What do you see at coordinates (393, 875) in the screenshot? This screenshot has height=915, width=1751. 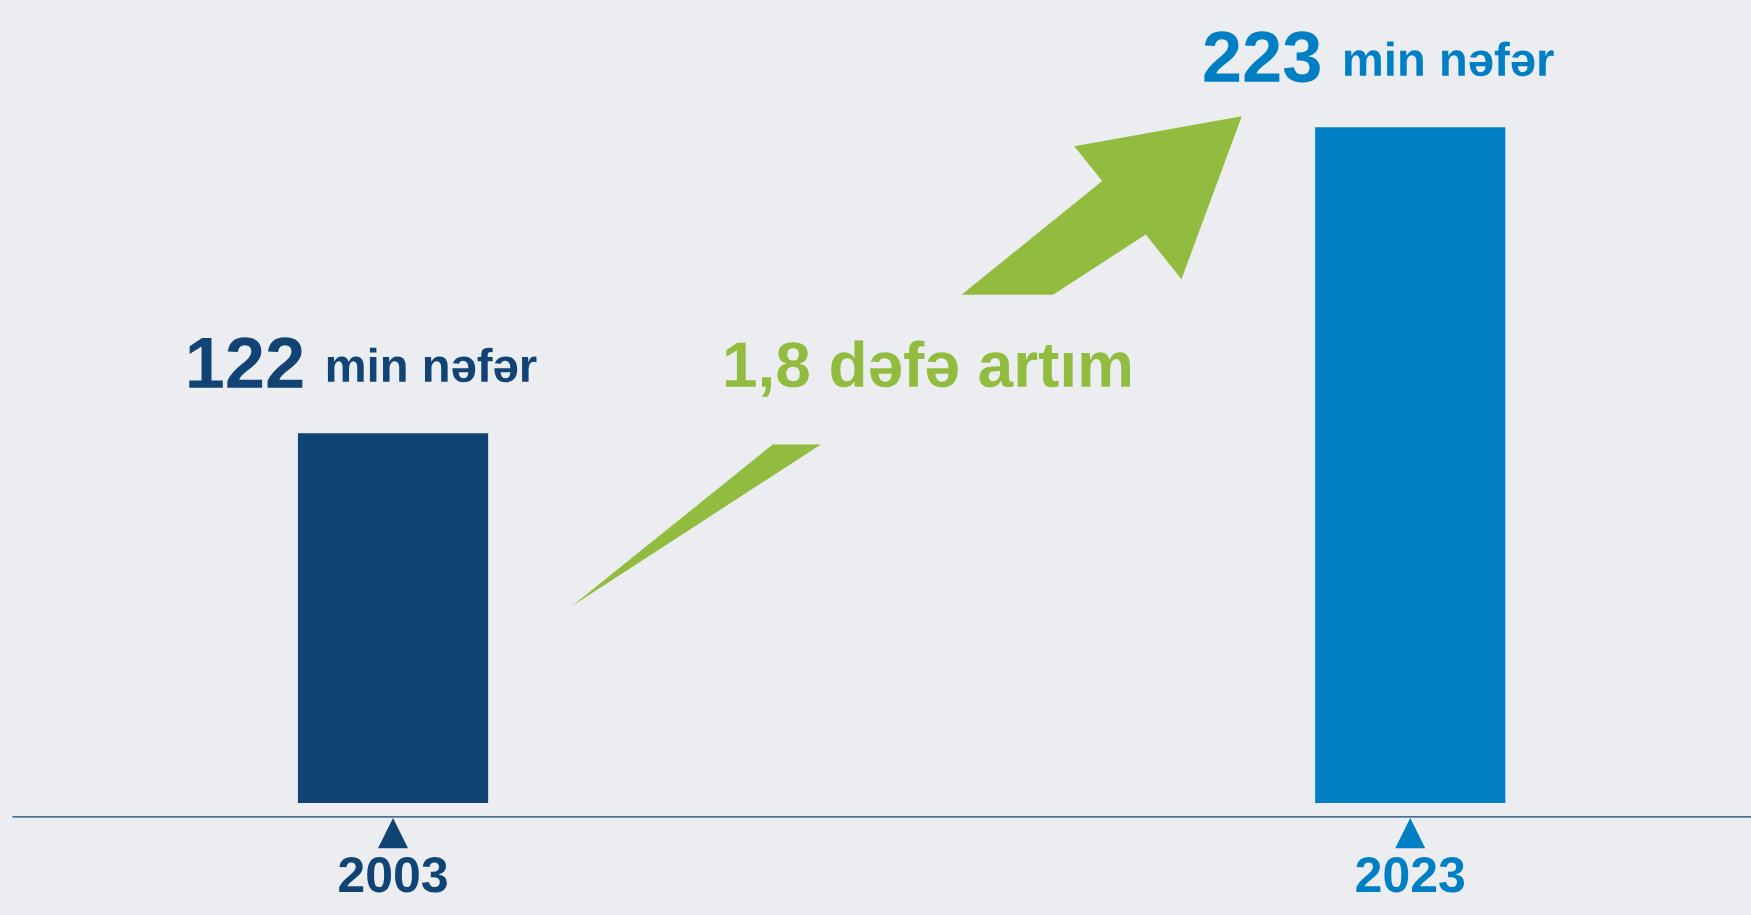 I see `x-tick-label: 2003` at bounding box center [393, 875].